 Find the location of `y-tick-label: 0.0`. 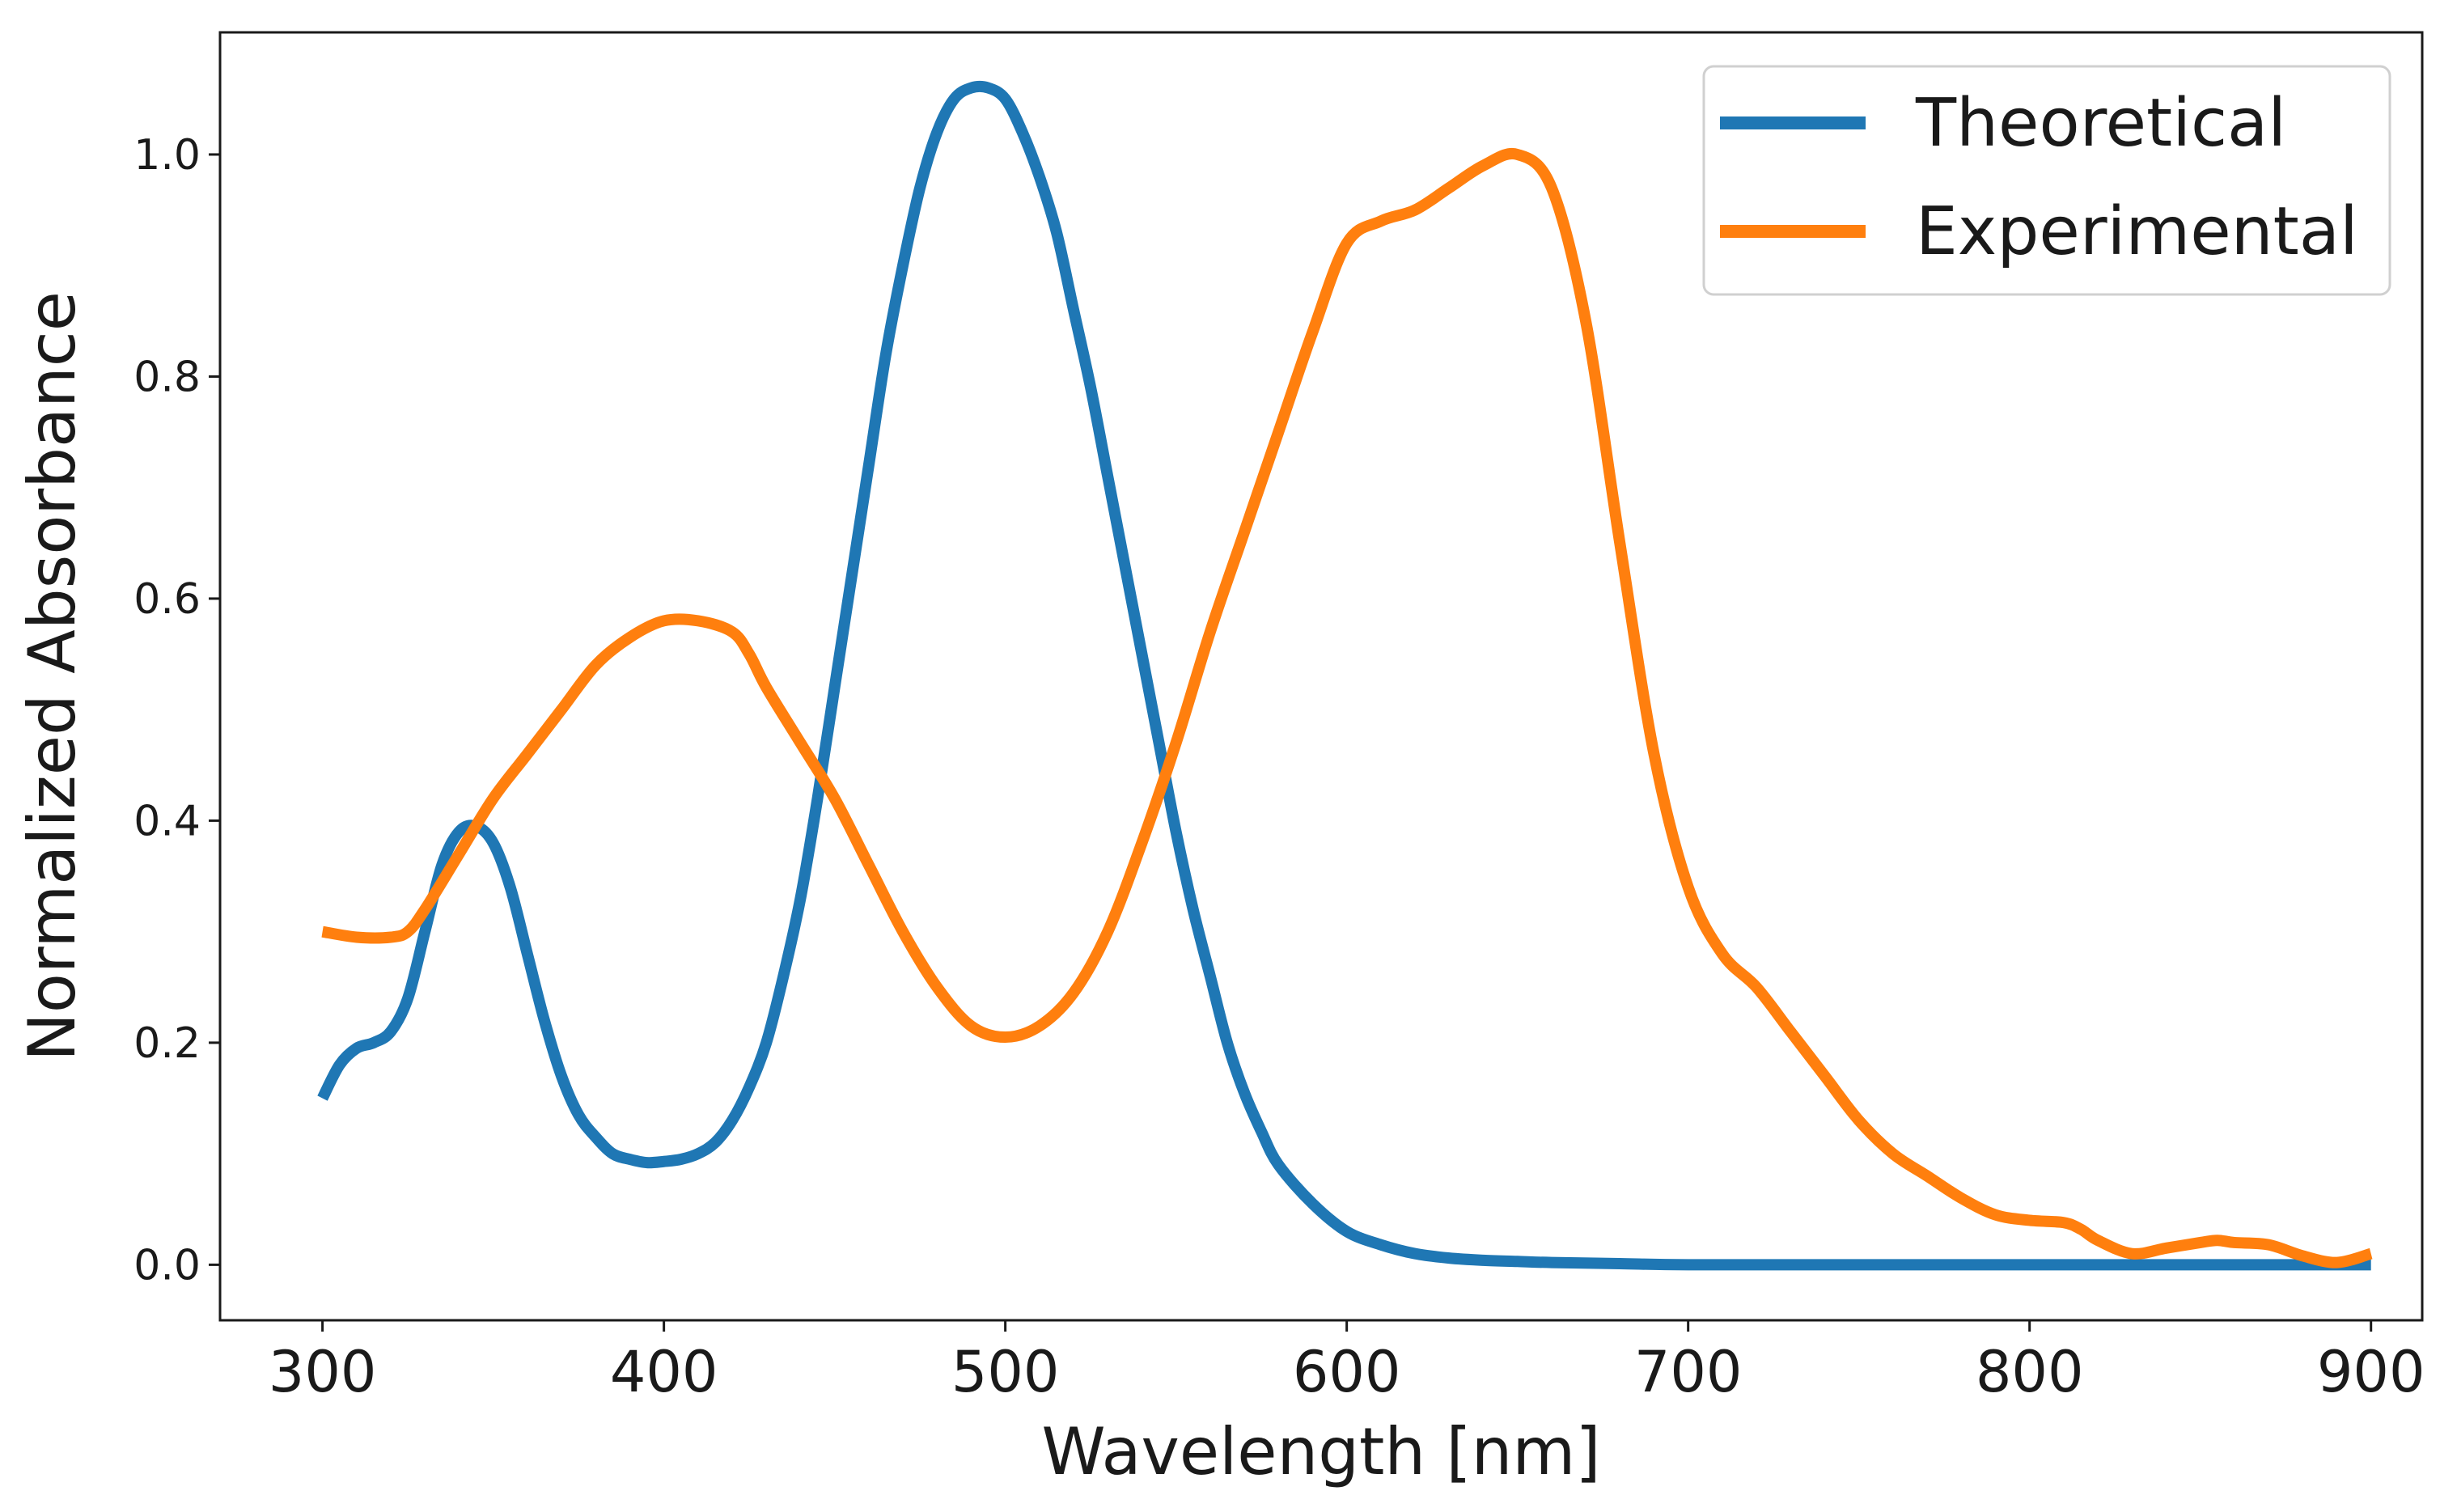

y-tick-label: 0.0 is located at coordinates (167, 1265).